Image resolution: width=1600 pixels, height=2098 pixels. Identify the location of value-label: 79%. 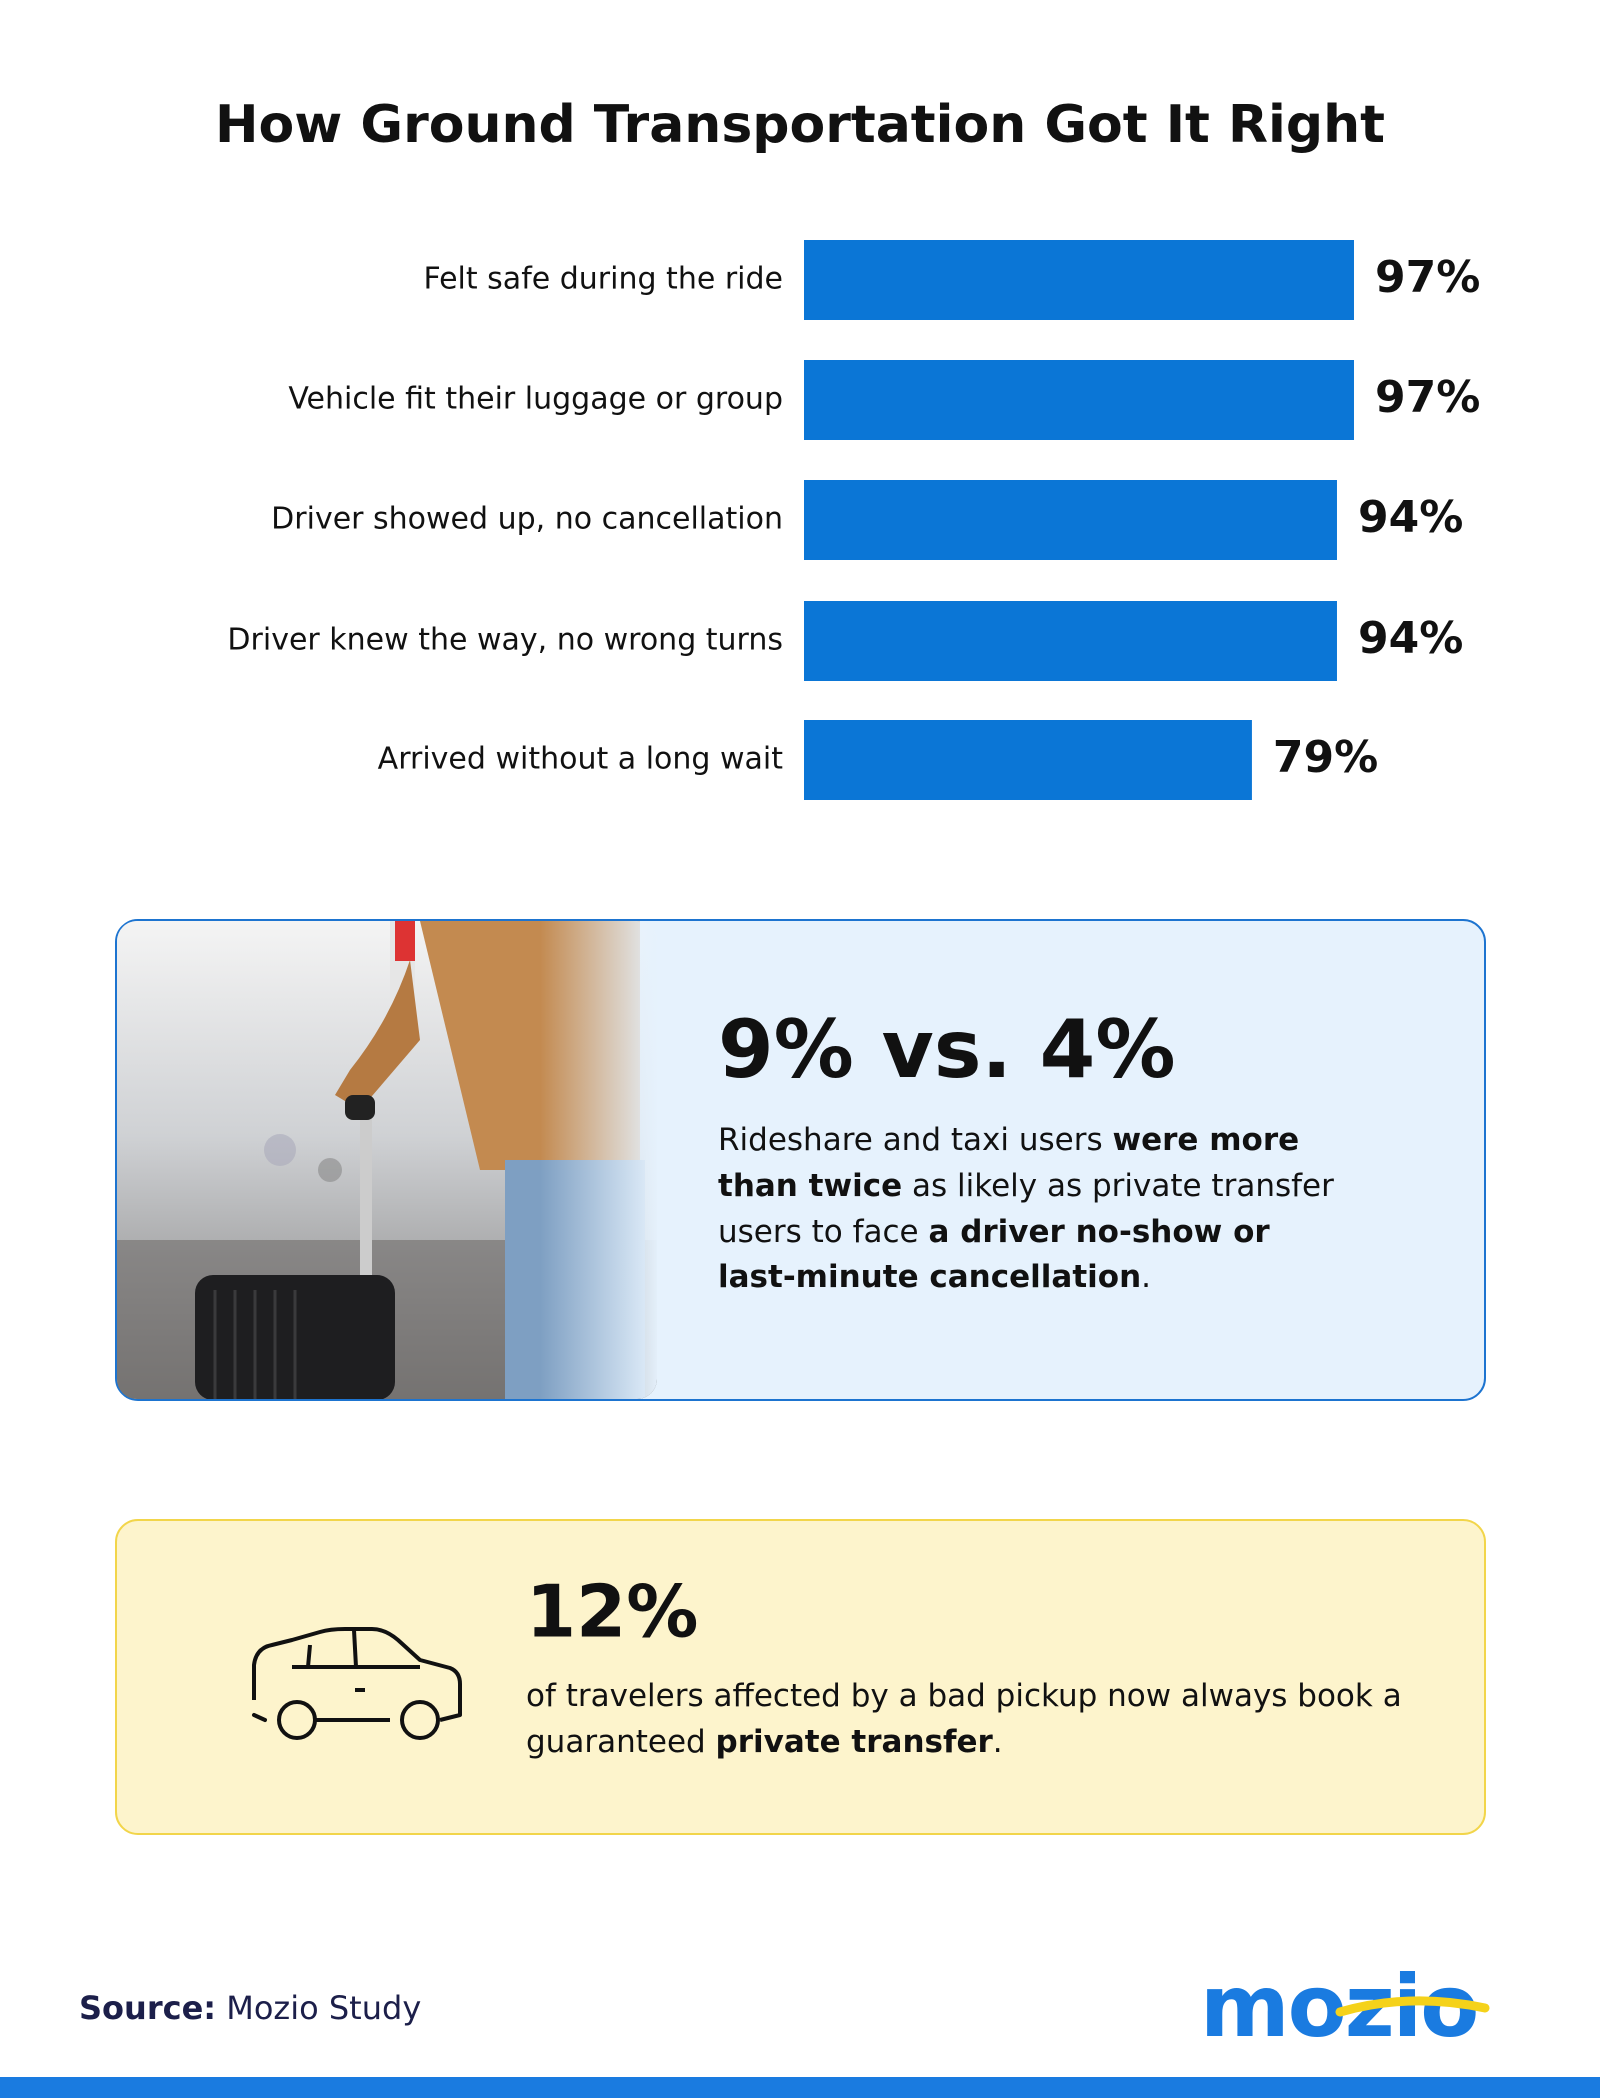
(1325, 757).